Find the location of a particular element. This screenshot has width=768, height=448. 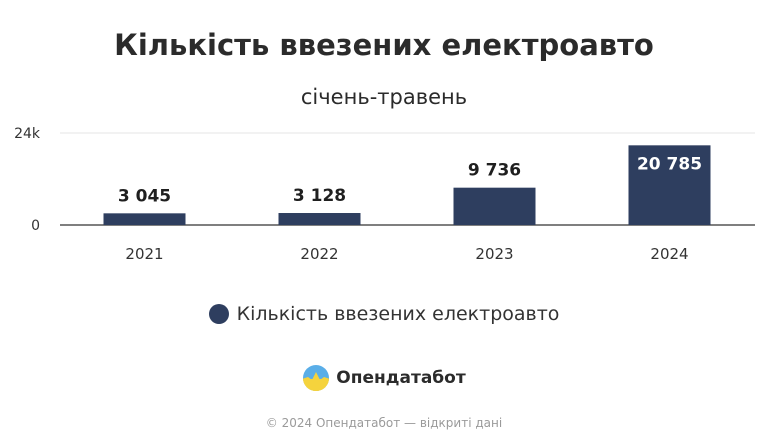

y-tick-label: 24k is located at coordinates (27, 134).